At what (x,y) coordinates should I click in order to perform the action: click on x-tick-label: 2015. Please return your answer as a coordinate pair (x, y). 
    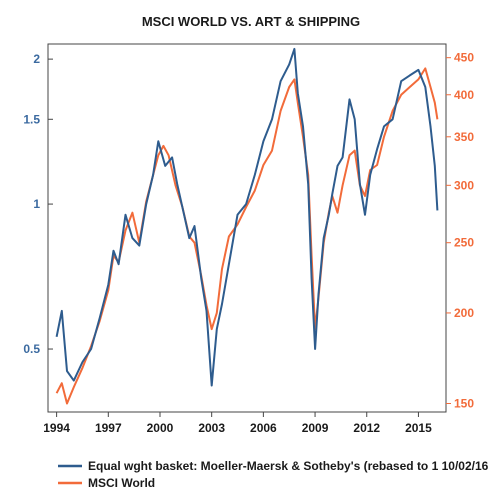
    Looking at the image, I should click on (418, 428).